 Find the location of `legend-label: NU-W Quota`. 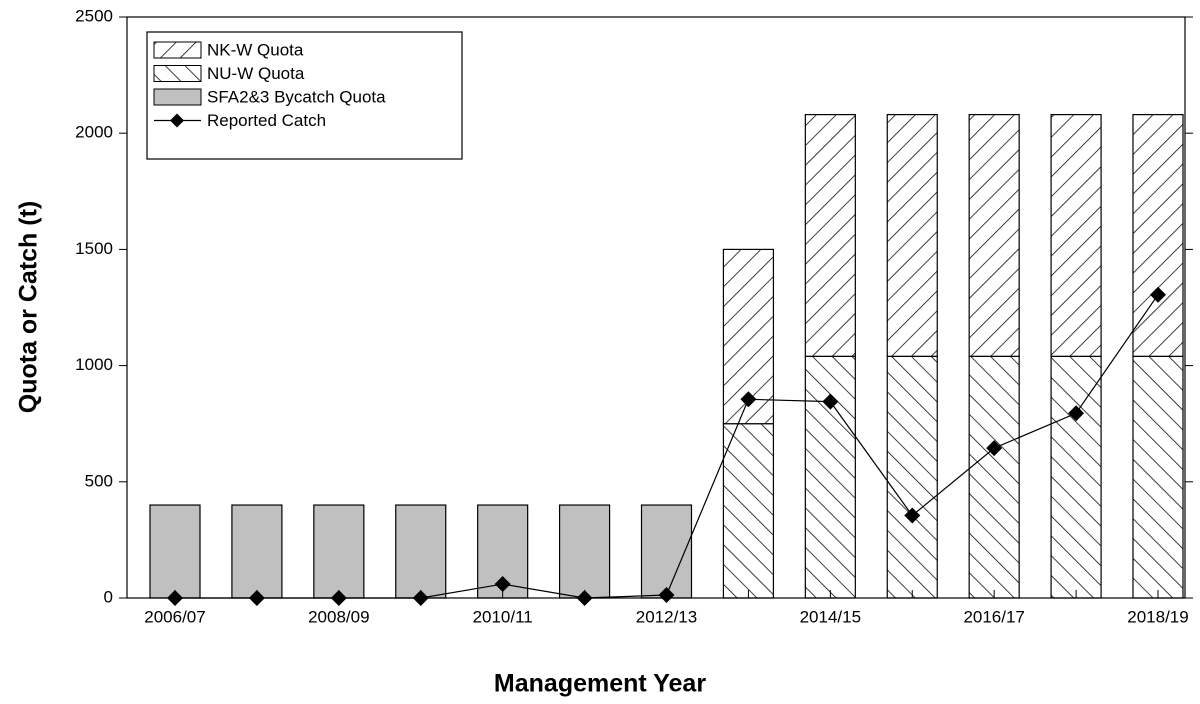

legend-label: NU-W Quota is located at coordinates (256, 73).